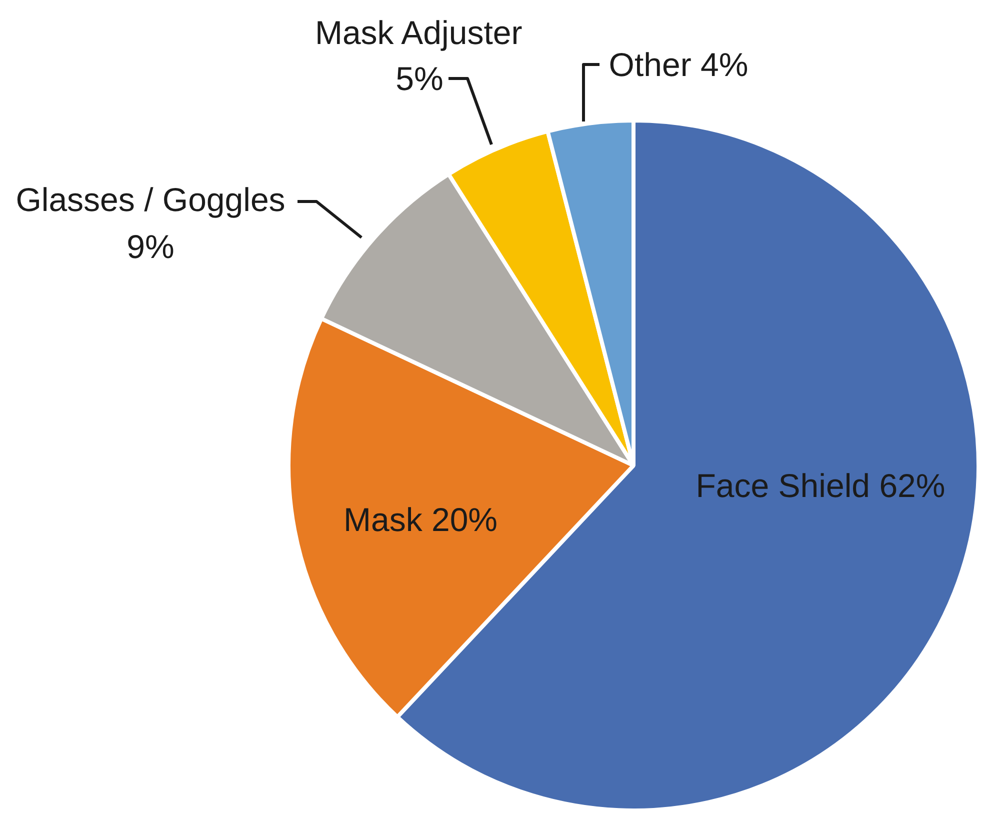 The image size is (1000, 833). What do you see at coordinates (418, 32) in the screenshot?
I see `slice-label: Mask Adjuster` at bounding box center [418, 32].